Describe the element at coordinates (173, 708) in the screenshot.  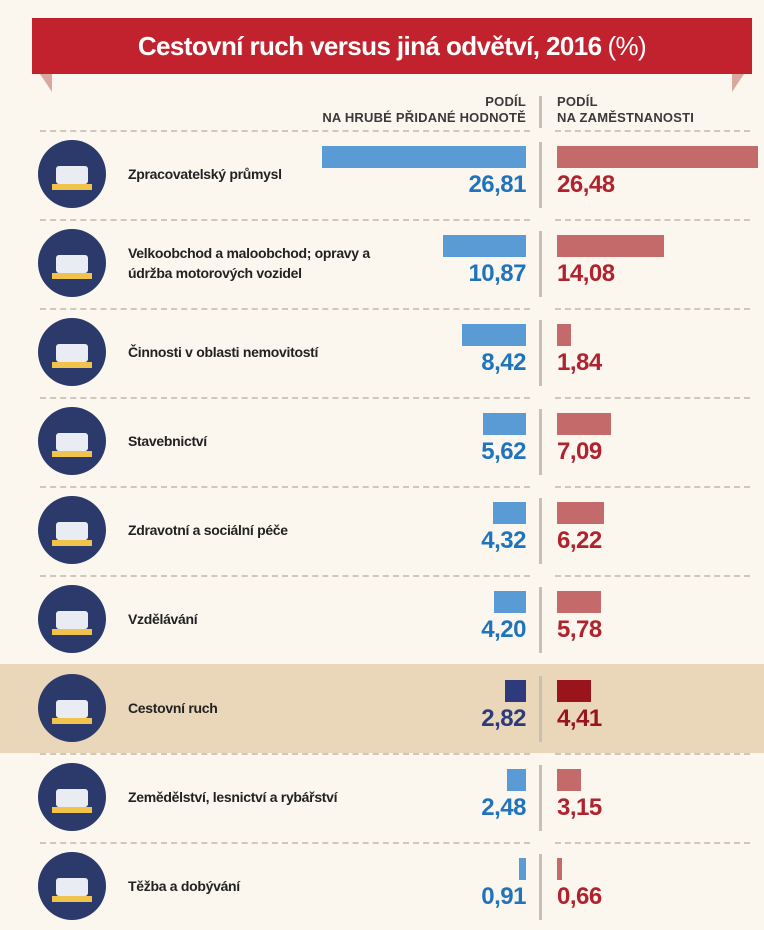
I see `category-label: Cestovní ruch` at that location.